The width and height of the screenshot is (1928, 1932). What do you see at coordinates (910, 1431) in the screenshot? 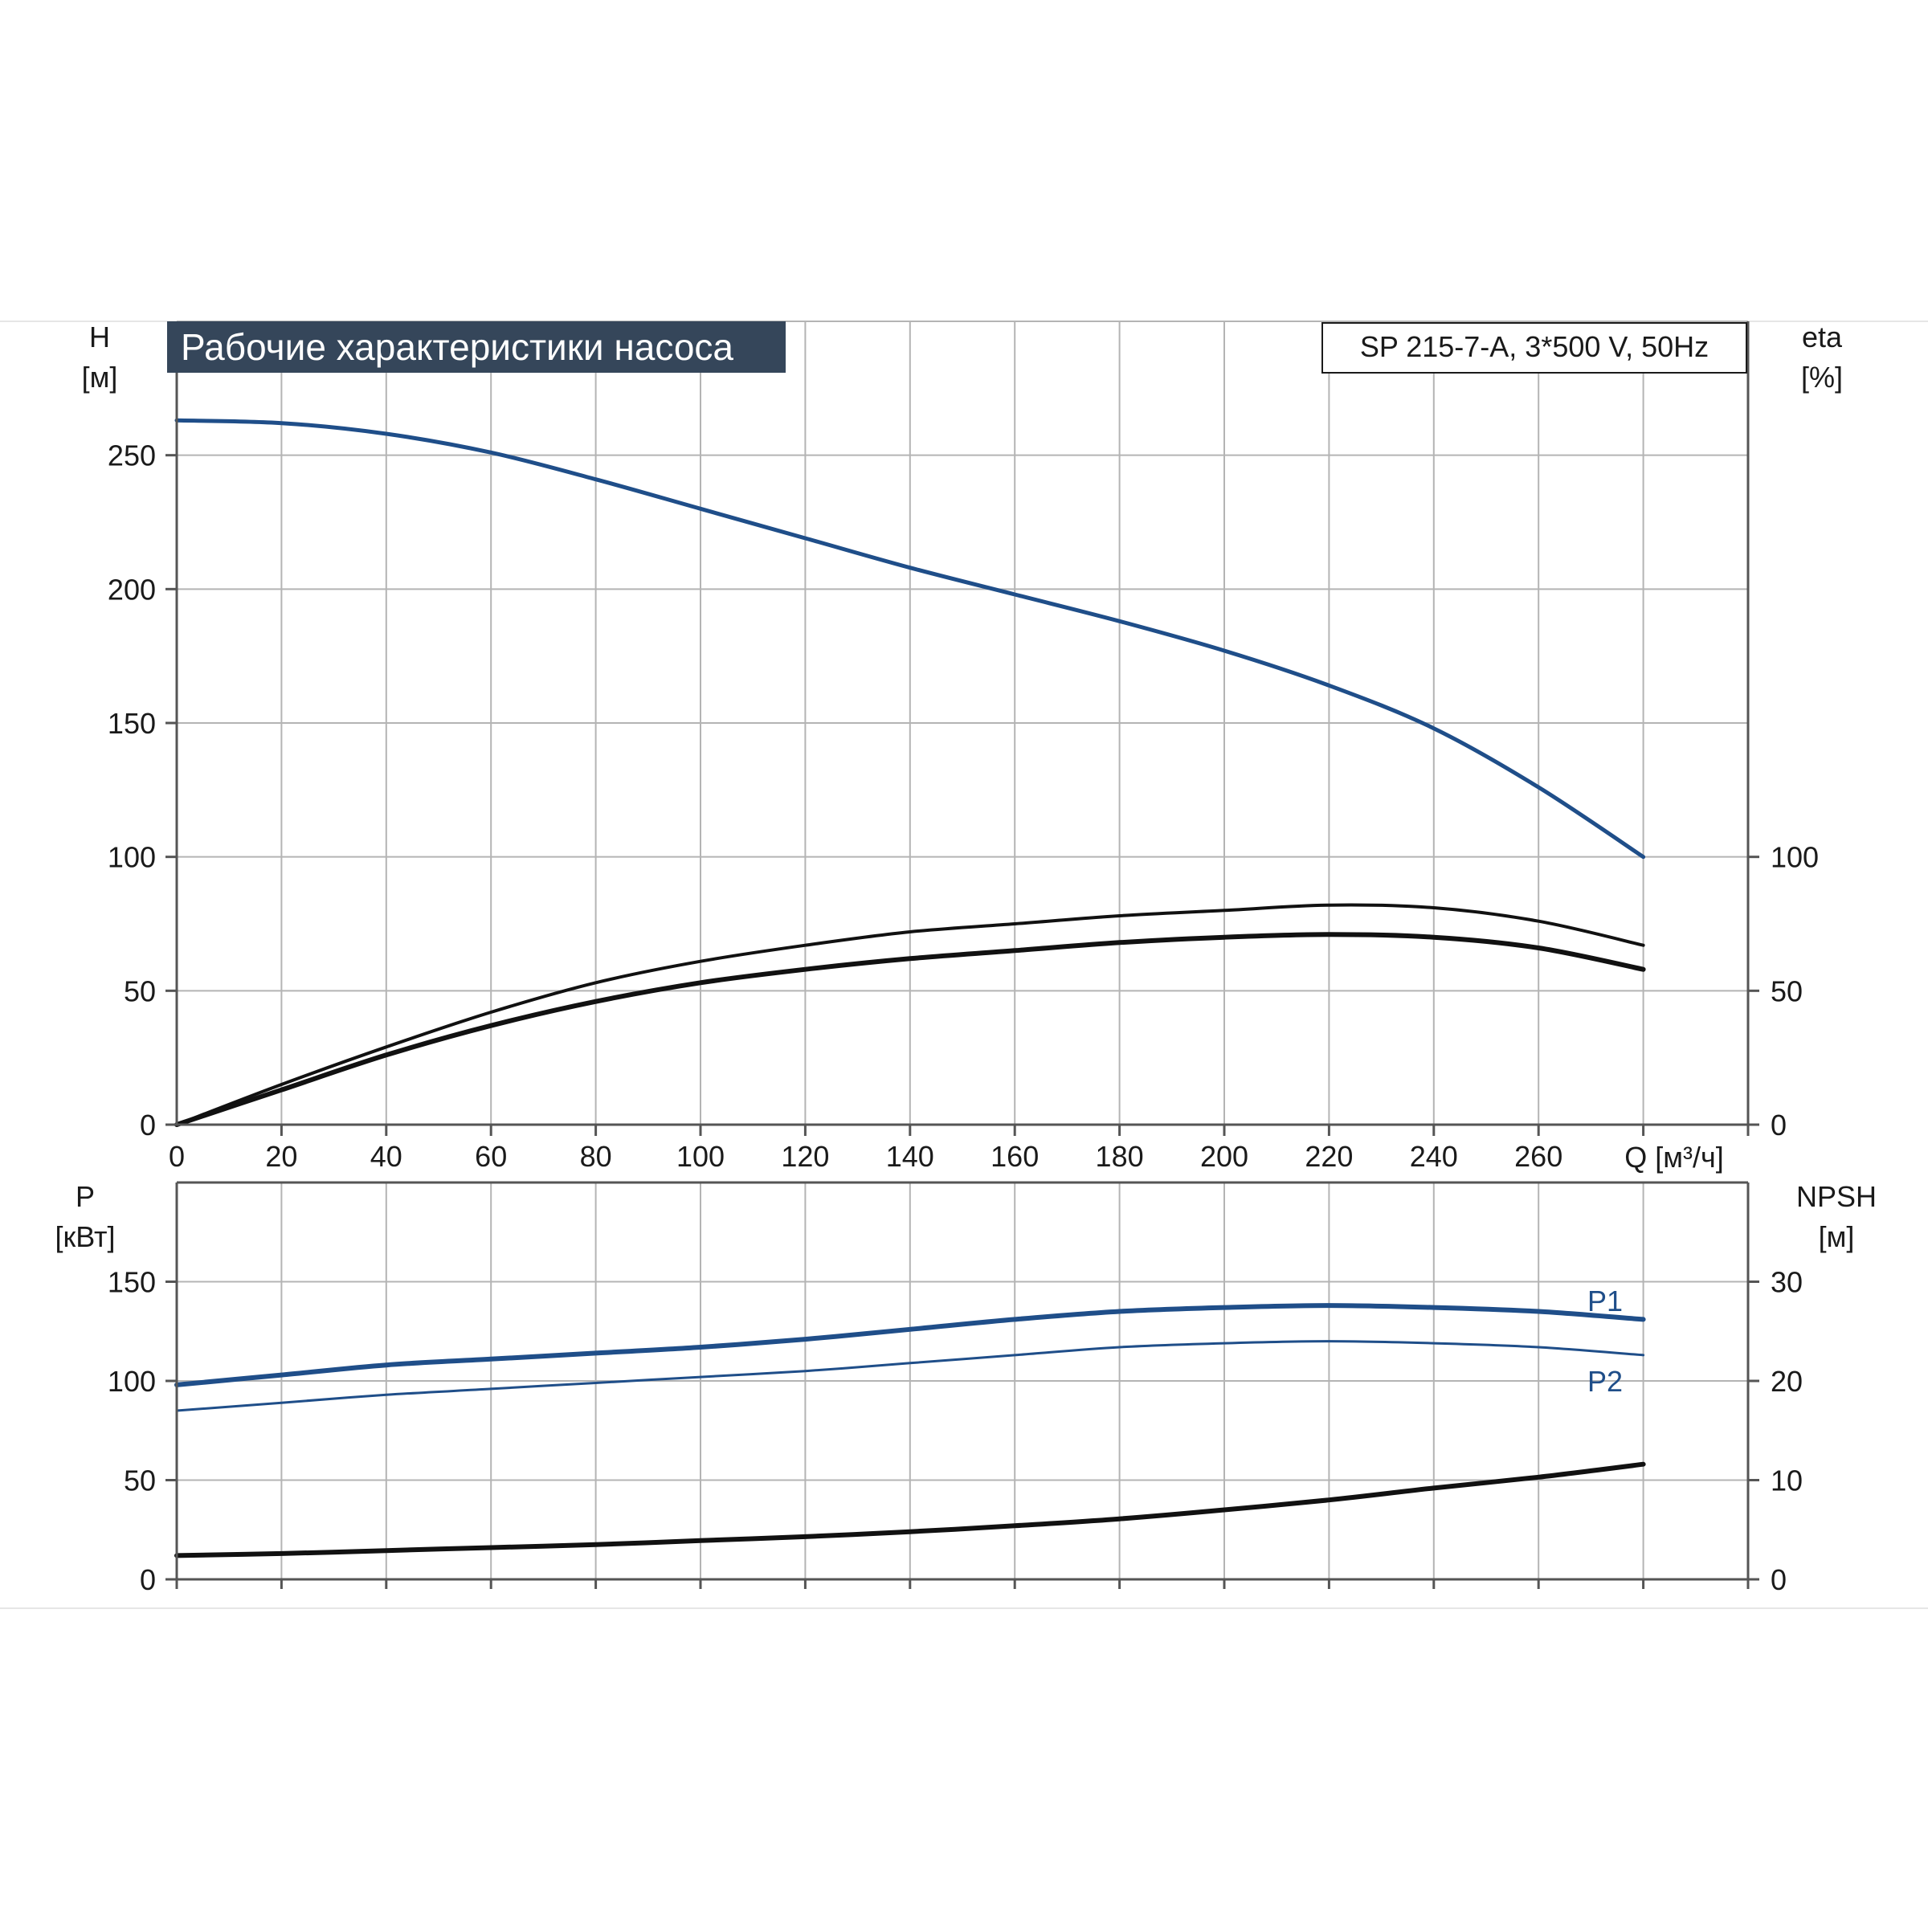
I see `lower-curves` at bounding box center [910, 1431].